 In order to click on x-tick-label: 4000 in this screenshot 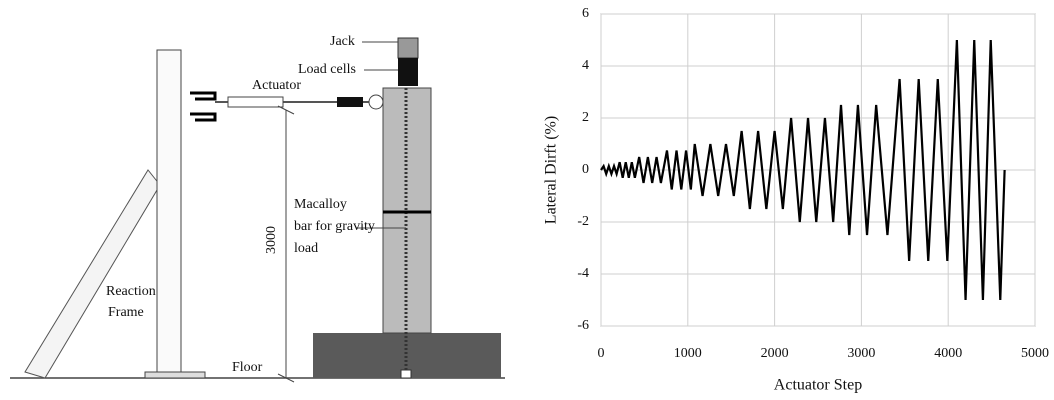, I will do `click(948, 353)`.